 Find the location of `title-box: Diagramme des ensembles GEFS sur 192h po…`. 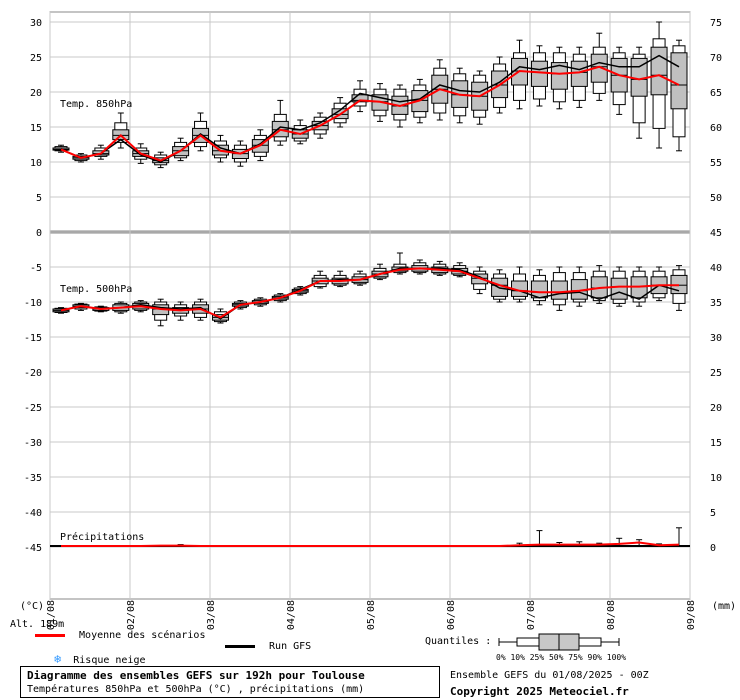

title-box: Diagramme des ensembles GEFS sur 192h po… is located at coordinates (230, 682).